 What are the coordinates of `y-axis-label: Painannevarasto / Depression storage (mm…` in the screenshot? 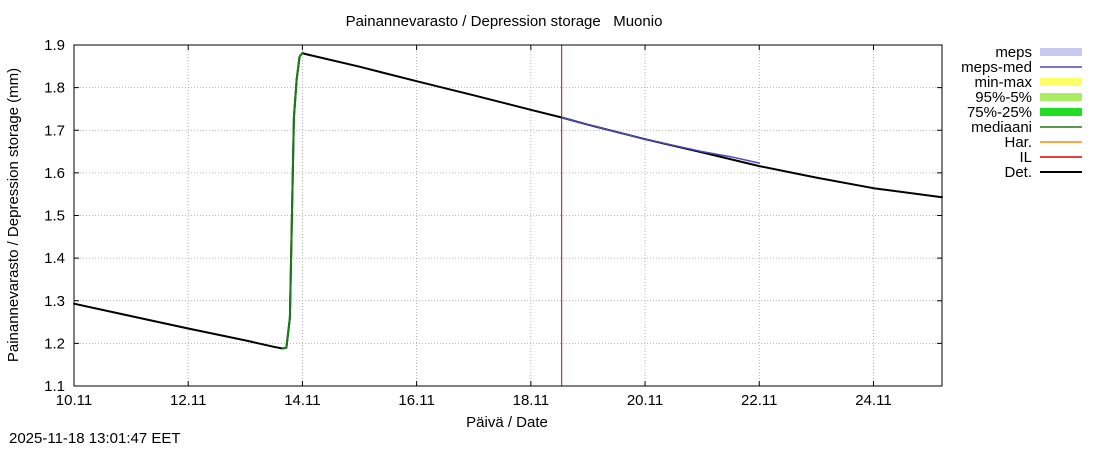 It's located at (13, 215).